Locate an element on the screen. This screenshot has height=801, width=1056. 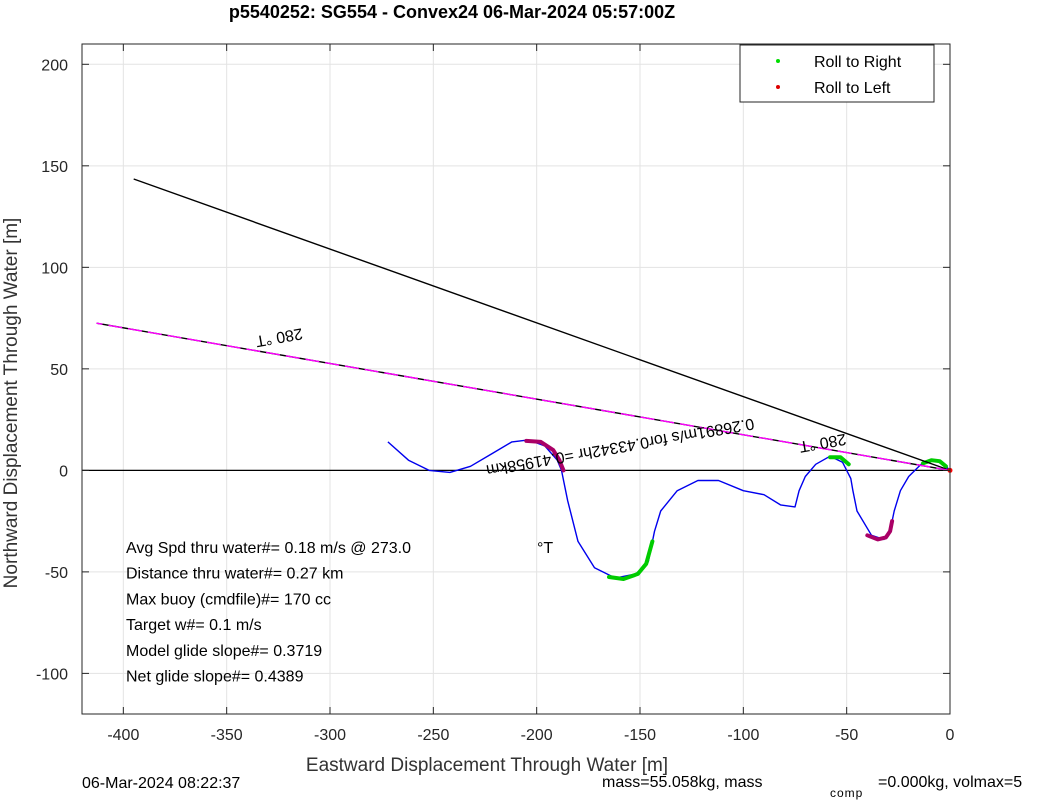
x-tick-label: -50 is located at coordinates (846, 735).